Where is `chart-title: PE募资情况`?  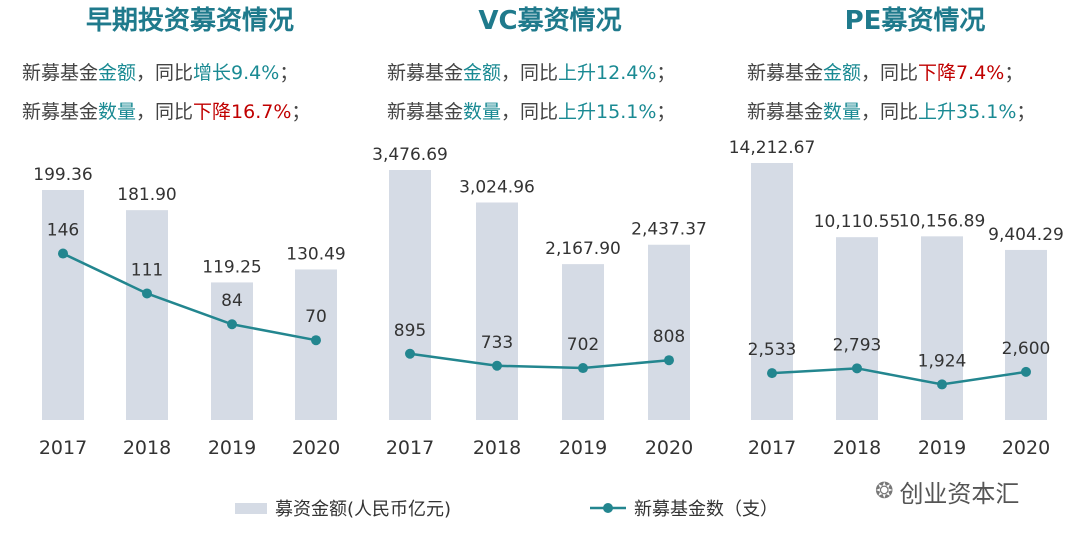
chart-title: PE募资情况 is located at coordinates (915, 21).